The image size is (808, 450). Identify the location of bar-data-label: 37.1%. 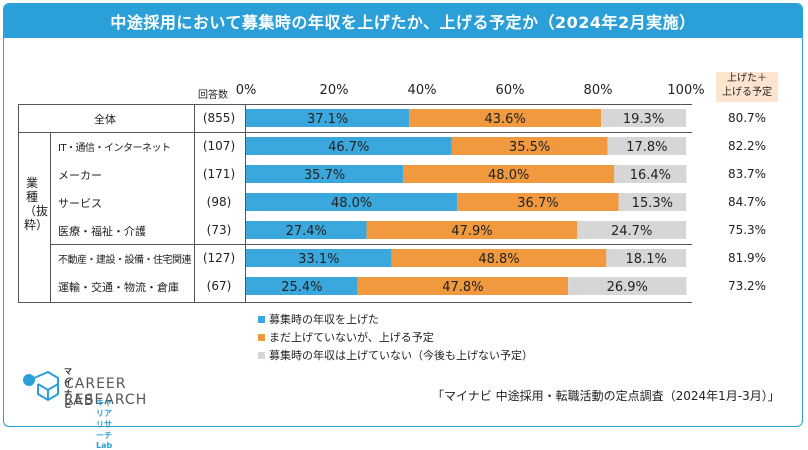
(327, 119).